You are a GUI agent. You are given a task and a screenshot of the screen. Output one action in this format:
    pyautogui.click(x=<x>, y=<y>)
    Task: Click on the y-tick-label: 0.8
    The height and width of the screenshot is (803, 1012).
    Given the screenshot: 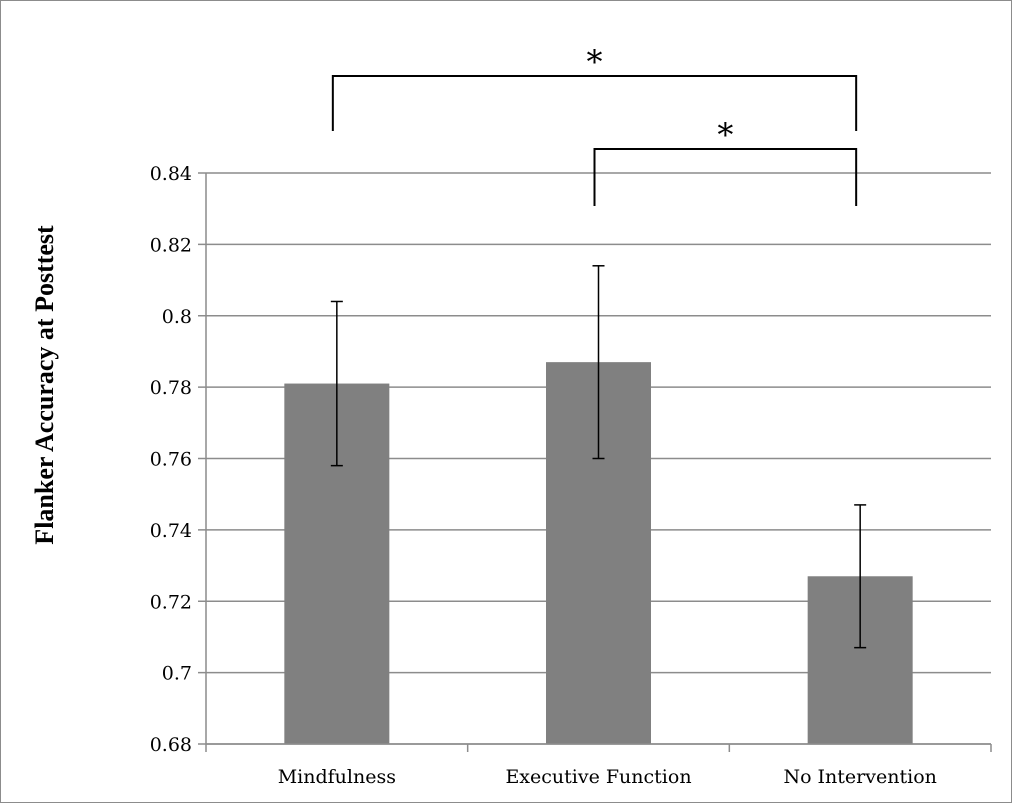 What is the action you would take?
    pyautogui.click(x=177, y=317)
    